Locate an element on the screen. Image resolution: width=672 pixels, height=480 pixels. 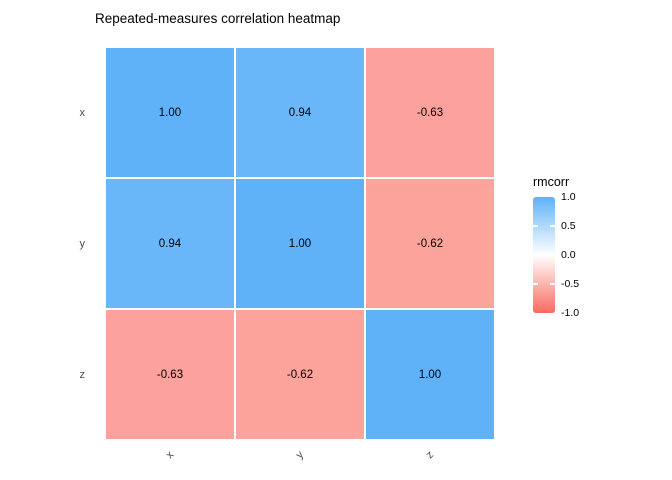
heatmap-cell-x-y: 0.94 is located at coordinates (300, 112).